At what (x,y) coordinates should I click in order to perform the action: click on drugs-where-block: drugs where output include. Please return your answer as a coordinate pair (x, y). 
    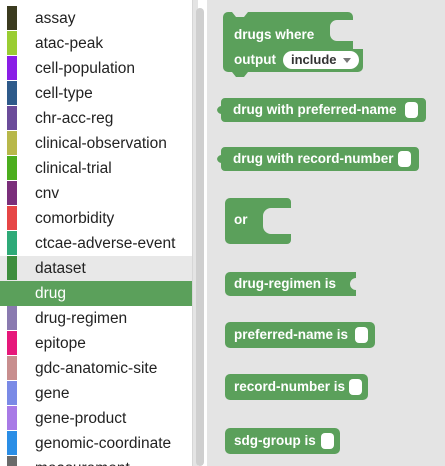
    Looking at the image, I should click on (293, 44).